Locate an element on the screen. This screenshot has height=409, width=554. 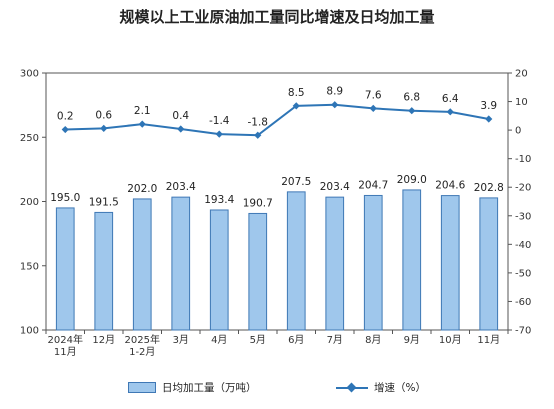
y-right-tick-label: 0 is located at coordinates (518, 131).